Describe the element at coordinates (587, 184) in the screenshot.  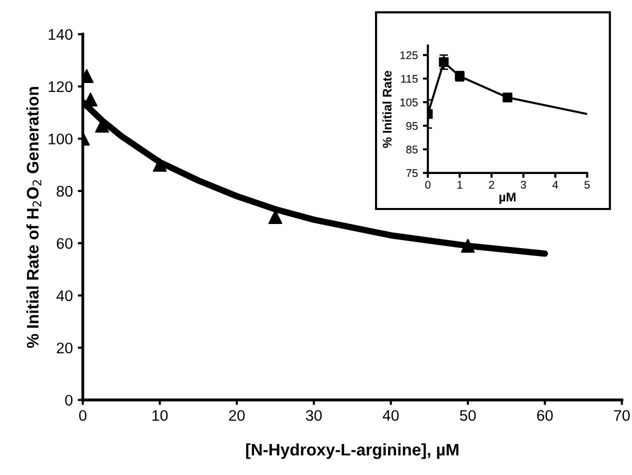
I see `x-tick-label: 5` at that location.